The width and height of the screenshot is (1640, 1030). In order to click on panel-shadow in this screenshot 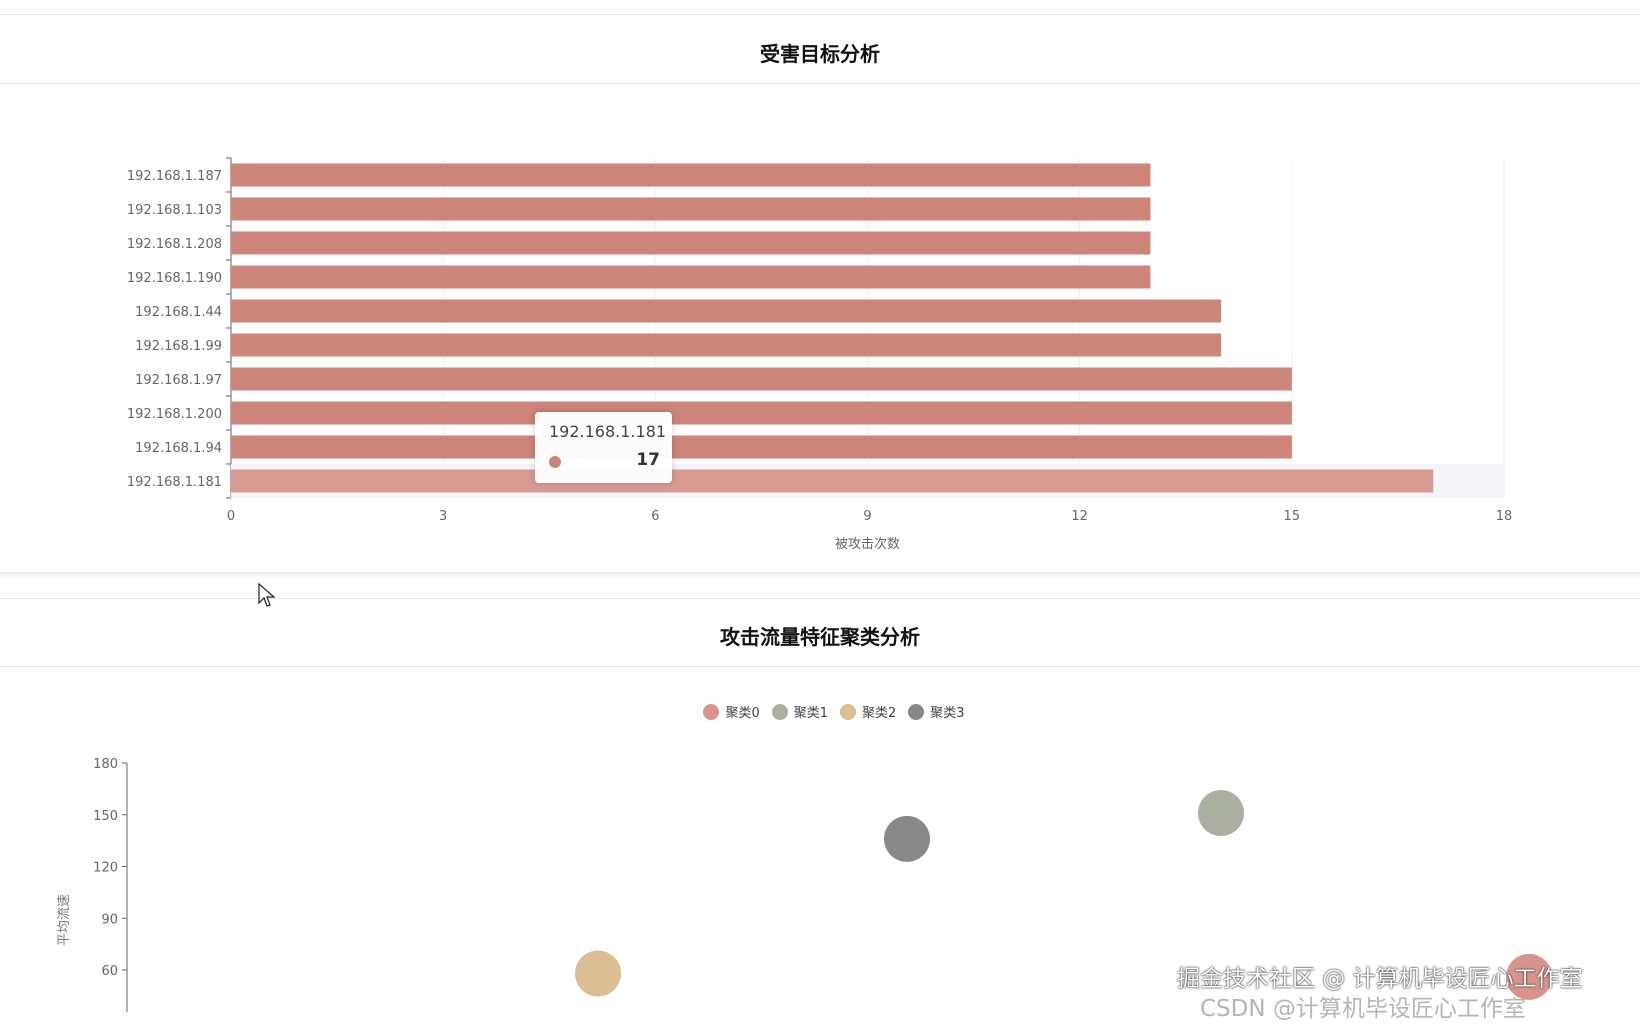, I will do `click(820, 575)`.